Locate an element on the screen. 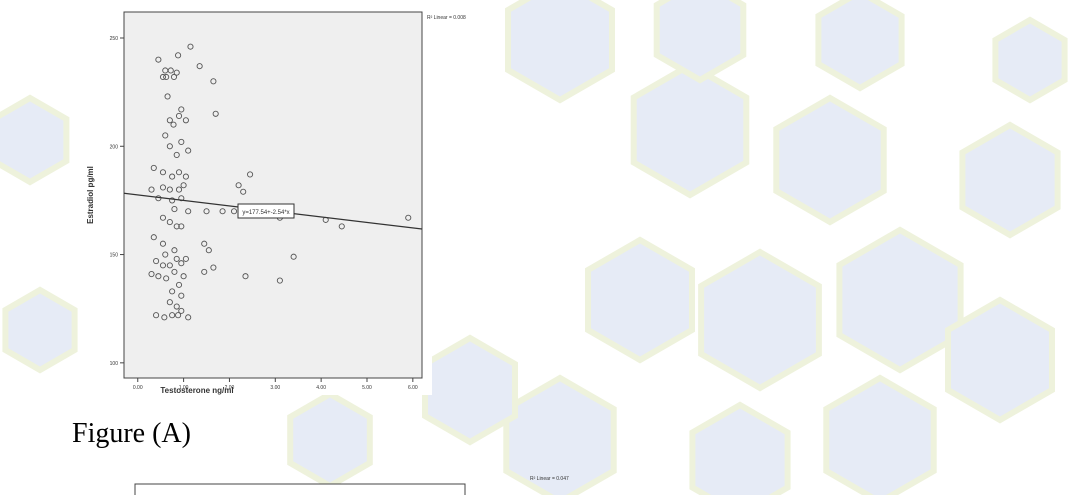 This screenshot has width=1077, height=495. x-tick-label: 0.00 is located at coordinates (138, 388).